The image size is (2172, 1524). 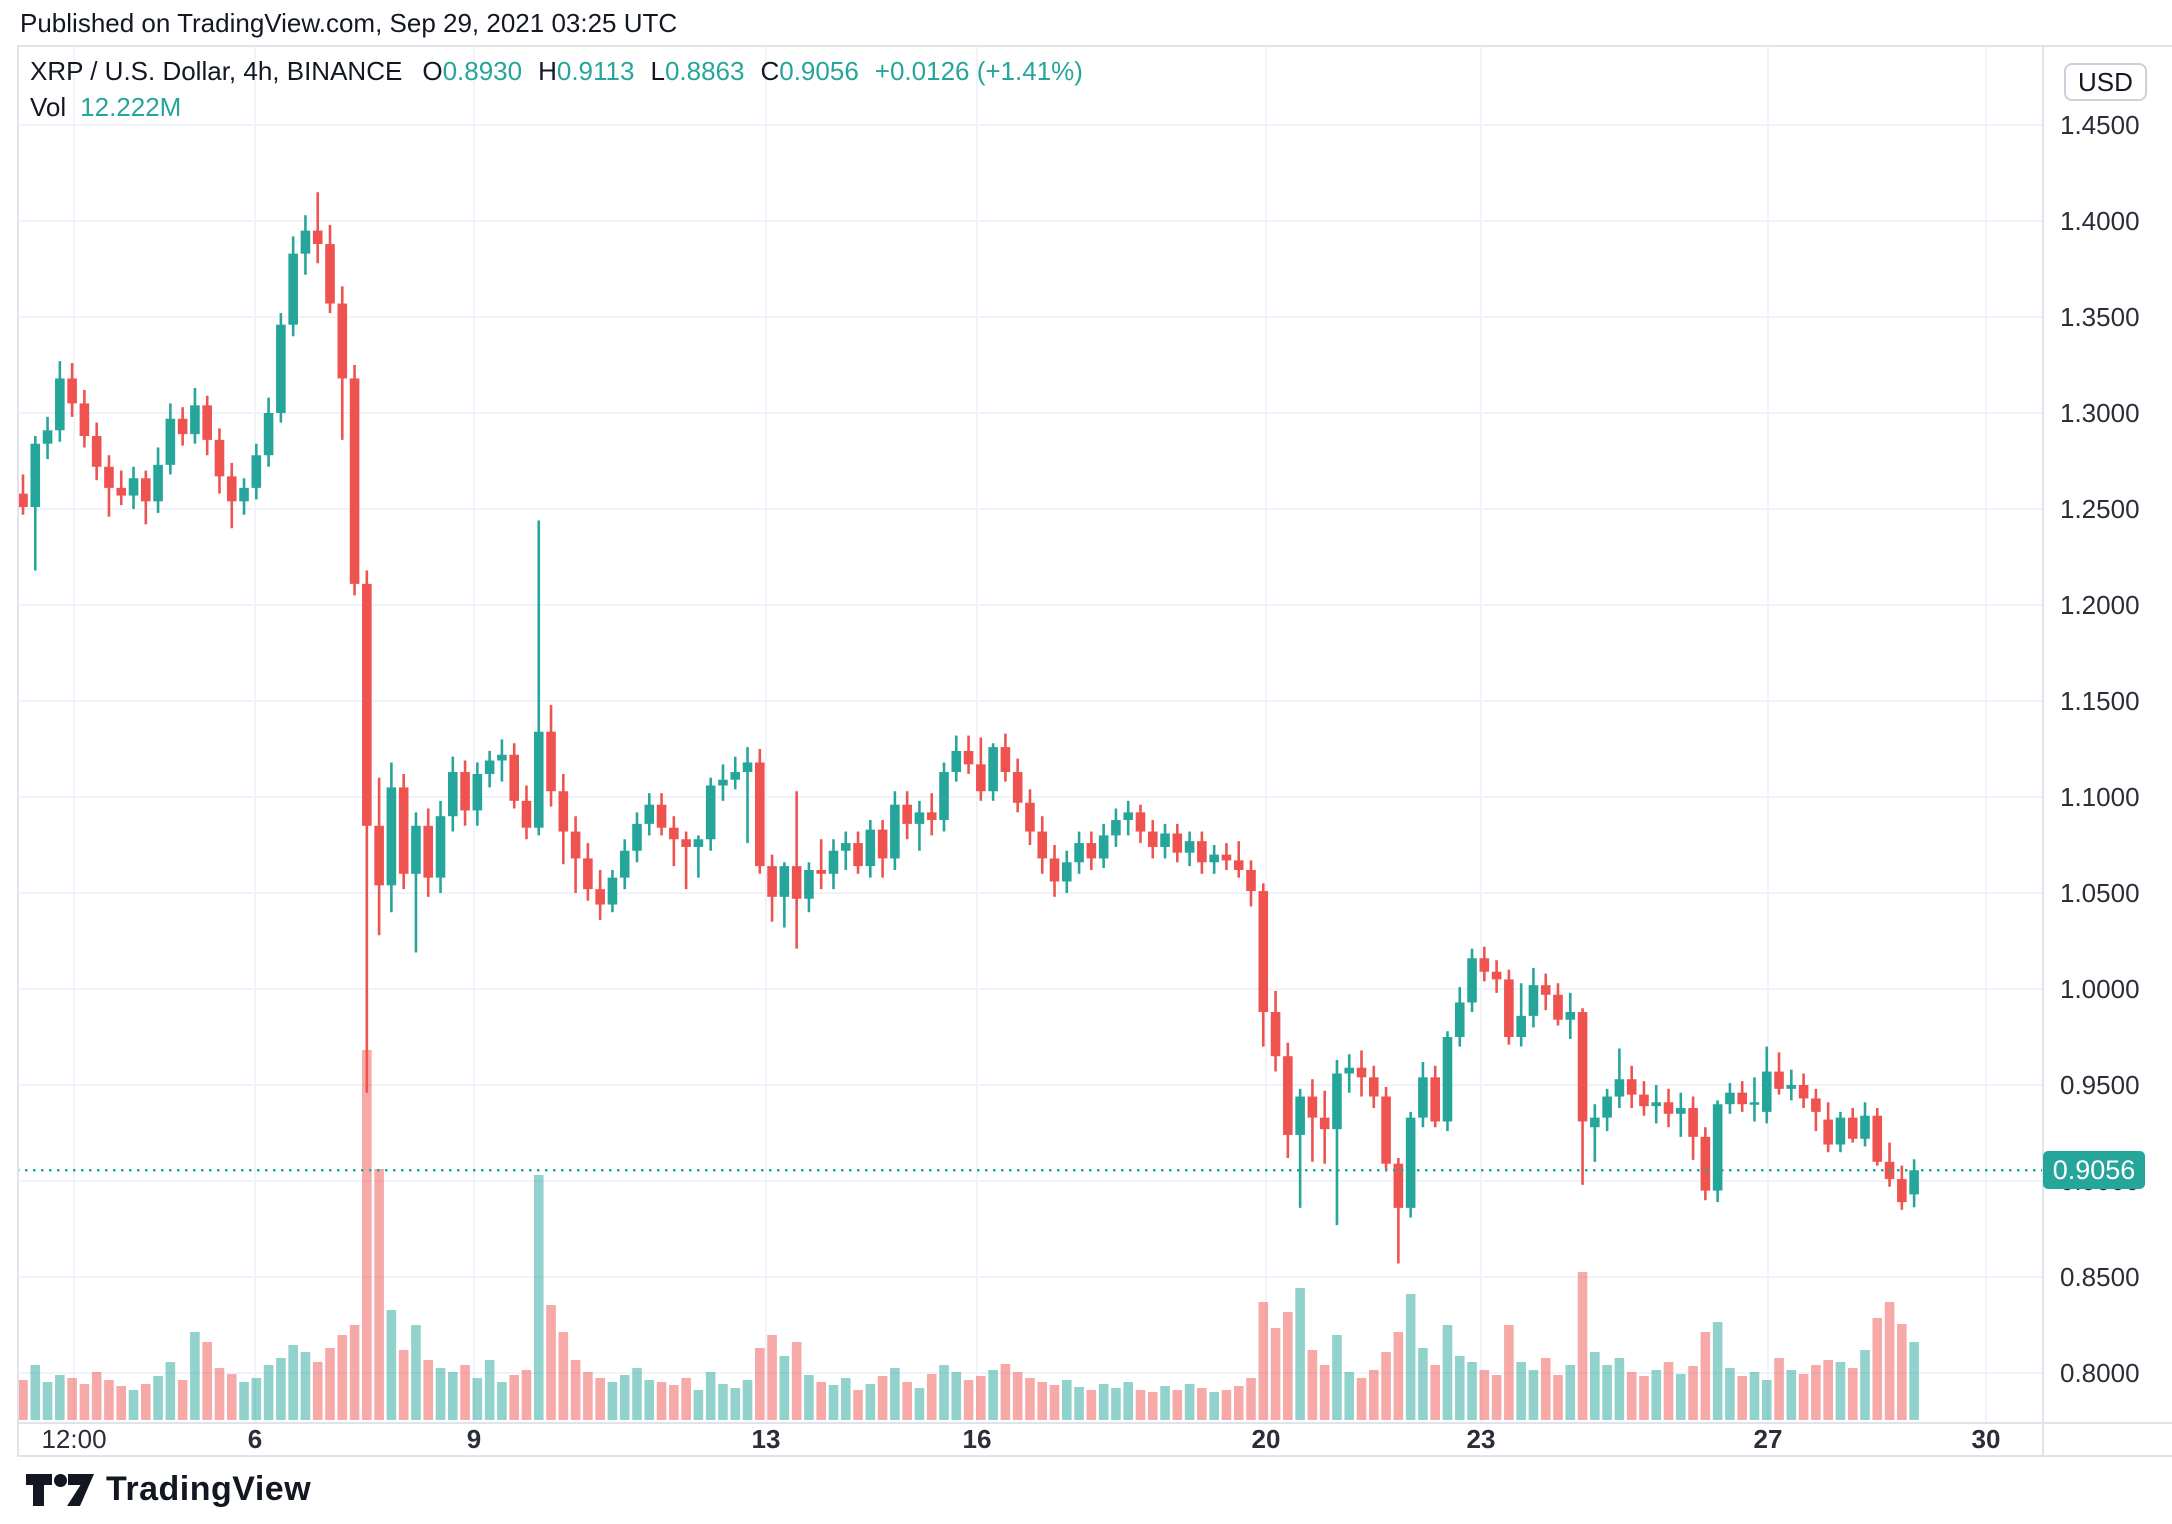 What do you see at coordinates (474, 1439) in the screenshot?
I see `time-tick-label: 9` at bounding box center [474, 1439].